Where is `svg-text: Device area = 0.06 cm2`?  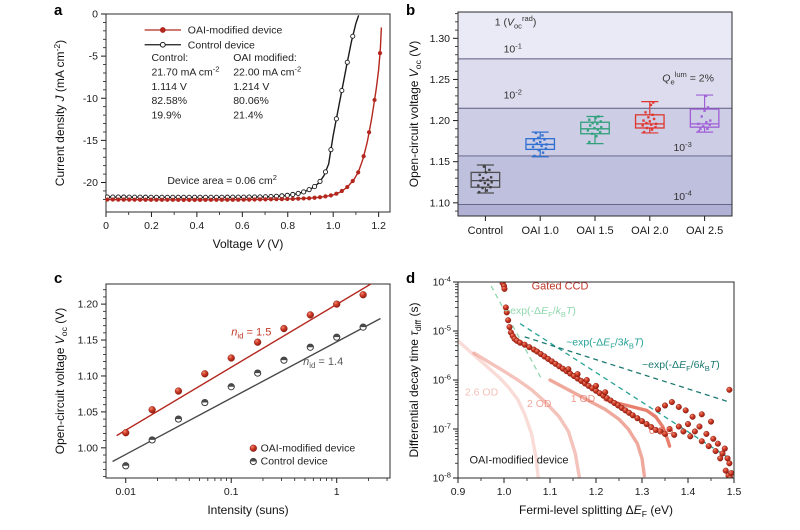 svg-text: Device area = 0.06 cm2 is located at coordinates (222, 180).